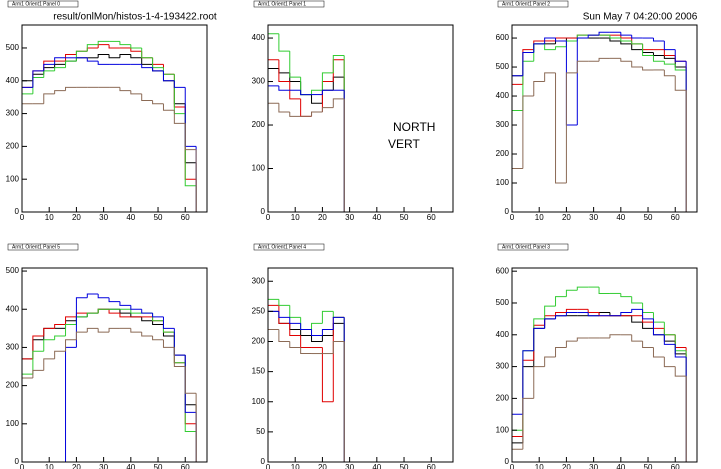 This screenshot has height=469, width=721. Describe the element at coordinates (503, 398) in the screenshot. I see `y-tick-label: 200` at that location.